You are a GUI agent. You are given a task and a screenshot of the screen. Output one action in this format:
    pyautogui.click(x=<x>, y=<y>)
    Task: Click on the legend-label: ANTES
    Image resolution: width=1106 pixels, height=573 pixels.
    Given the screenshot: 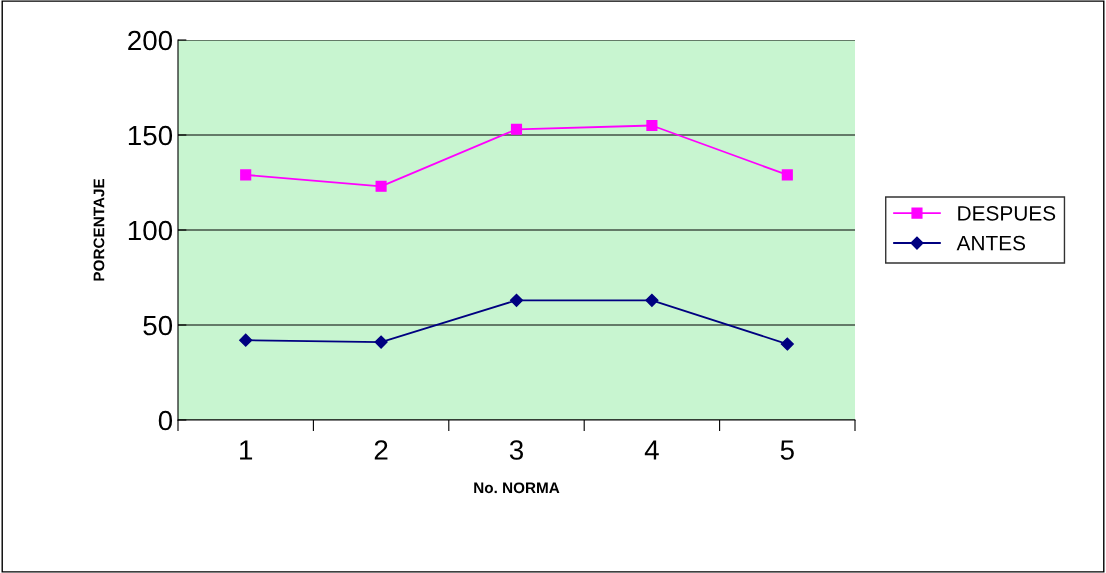 What is the action you would take?
    pyautogui.click(x=991, y=243)
    